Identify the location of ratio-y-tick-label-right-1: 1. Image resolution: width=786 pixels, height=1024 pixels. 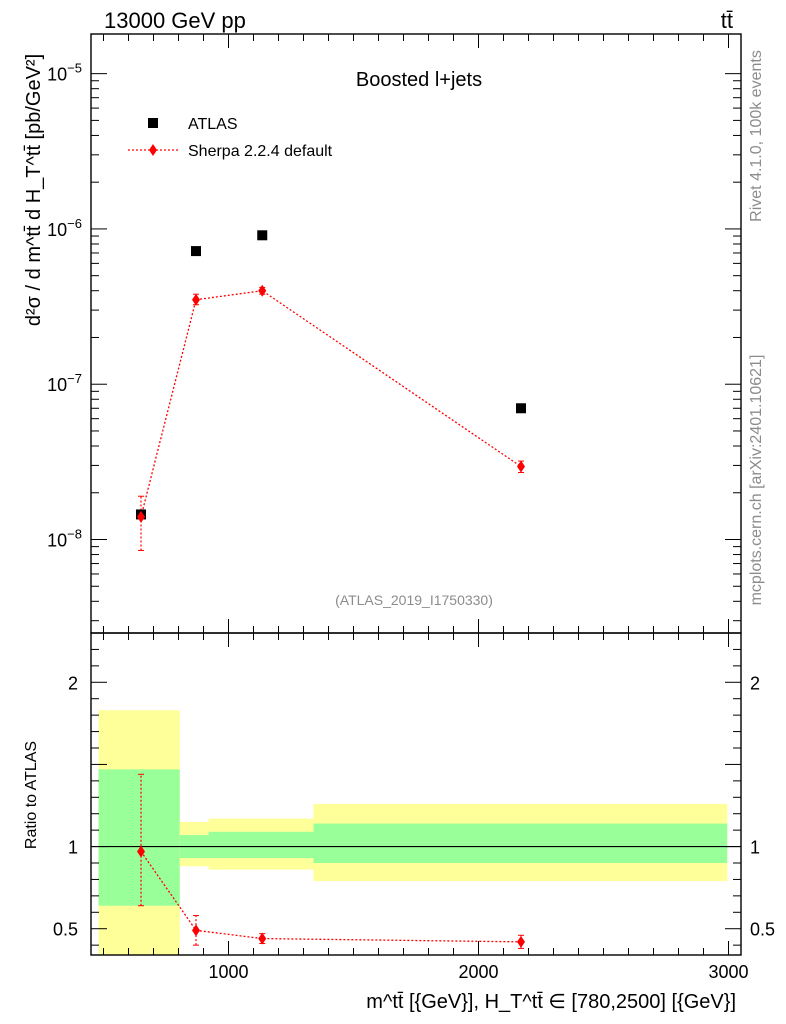
(755, 848).